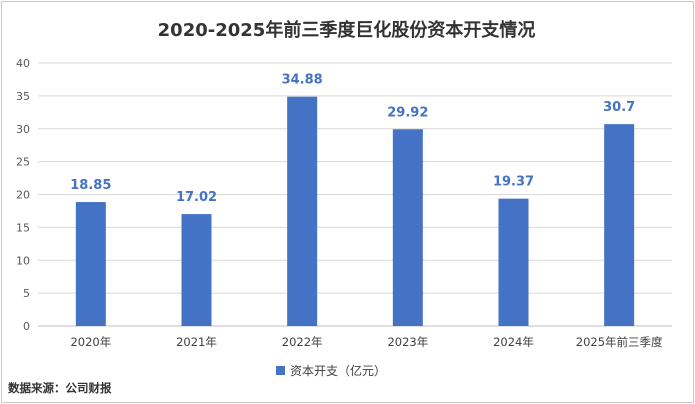 This screenshot has height=404, width=695. What do you see at coordinates (302, 342) in the screenshot?
I see `x-tick-label: 2022年` at bounding box center [302, 342].